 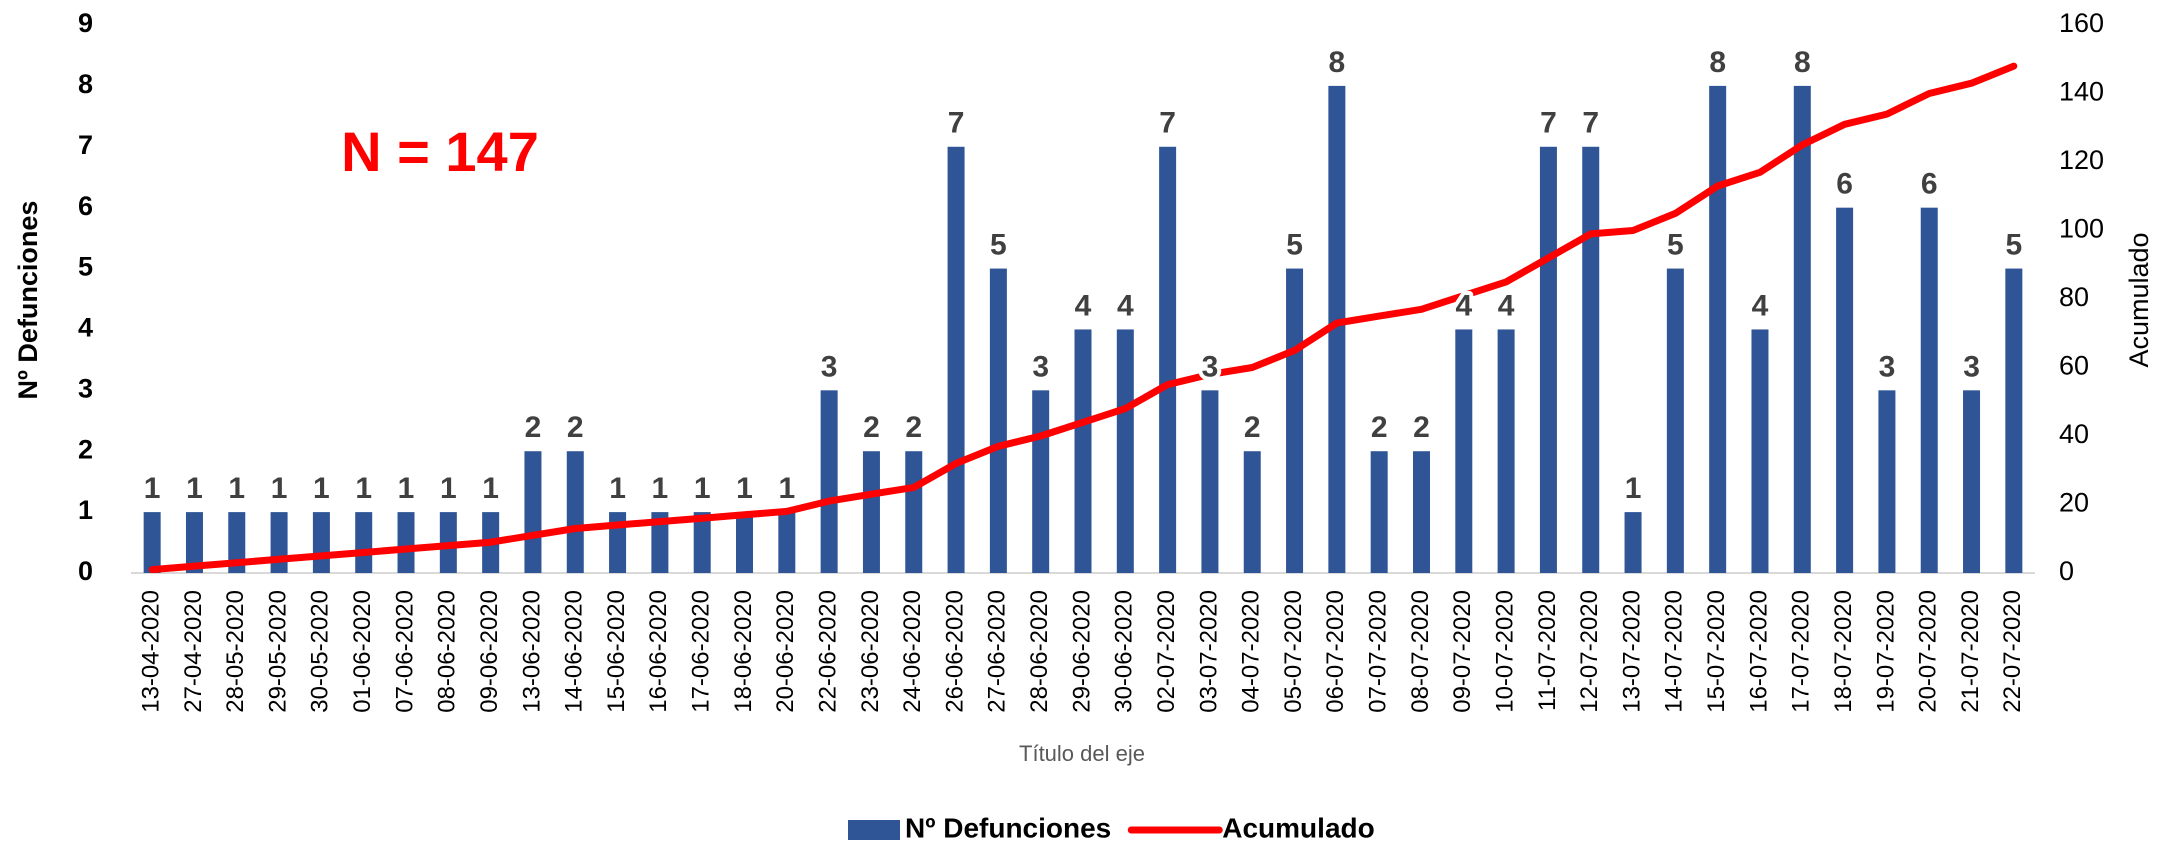 What do you see at coordinates (1293, 651) in the screenshot?
I see `x-tick-label: 05-07-2020` at bounding box center [1293, 651].